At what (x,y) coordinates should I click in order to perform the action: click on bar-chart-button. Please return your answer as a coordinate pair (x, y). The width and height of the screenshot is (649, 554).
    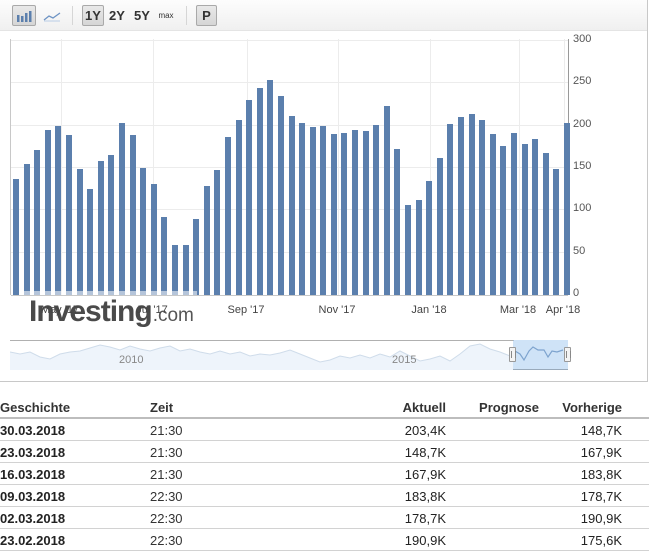
    Looking at the image, I should click on (24, 15).